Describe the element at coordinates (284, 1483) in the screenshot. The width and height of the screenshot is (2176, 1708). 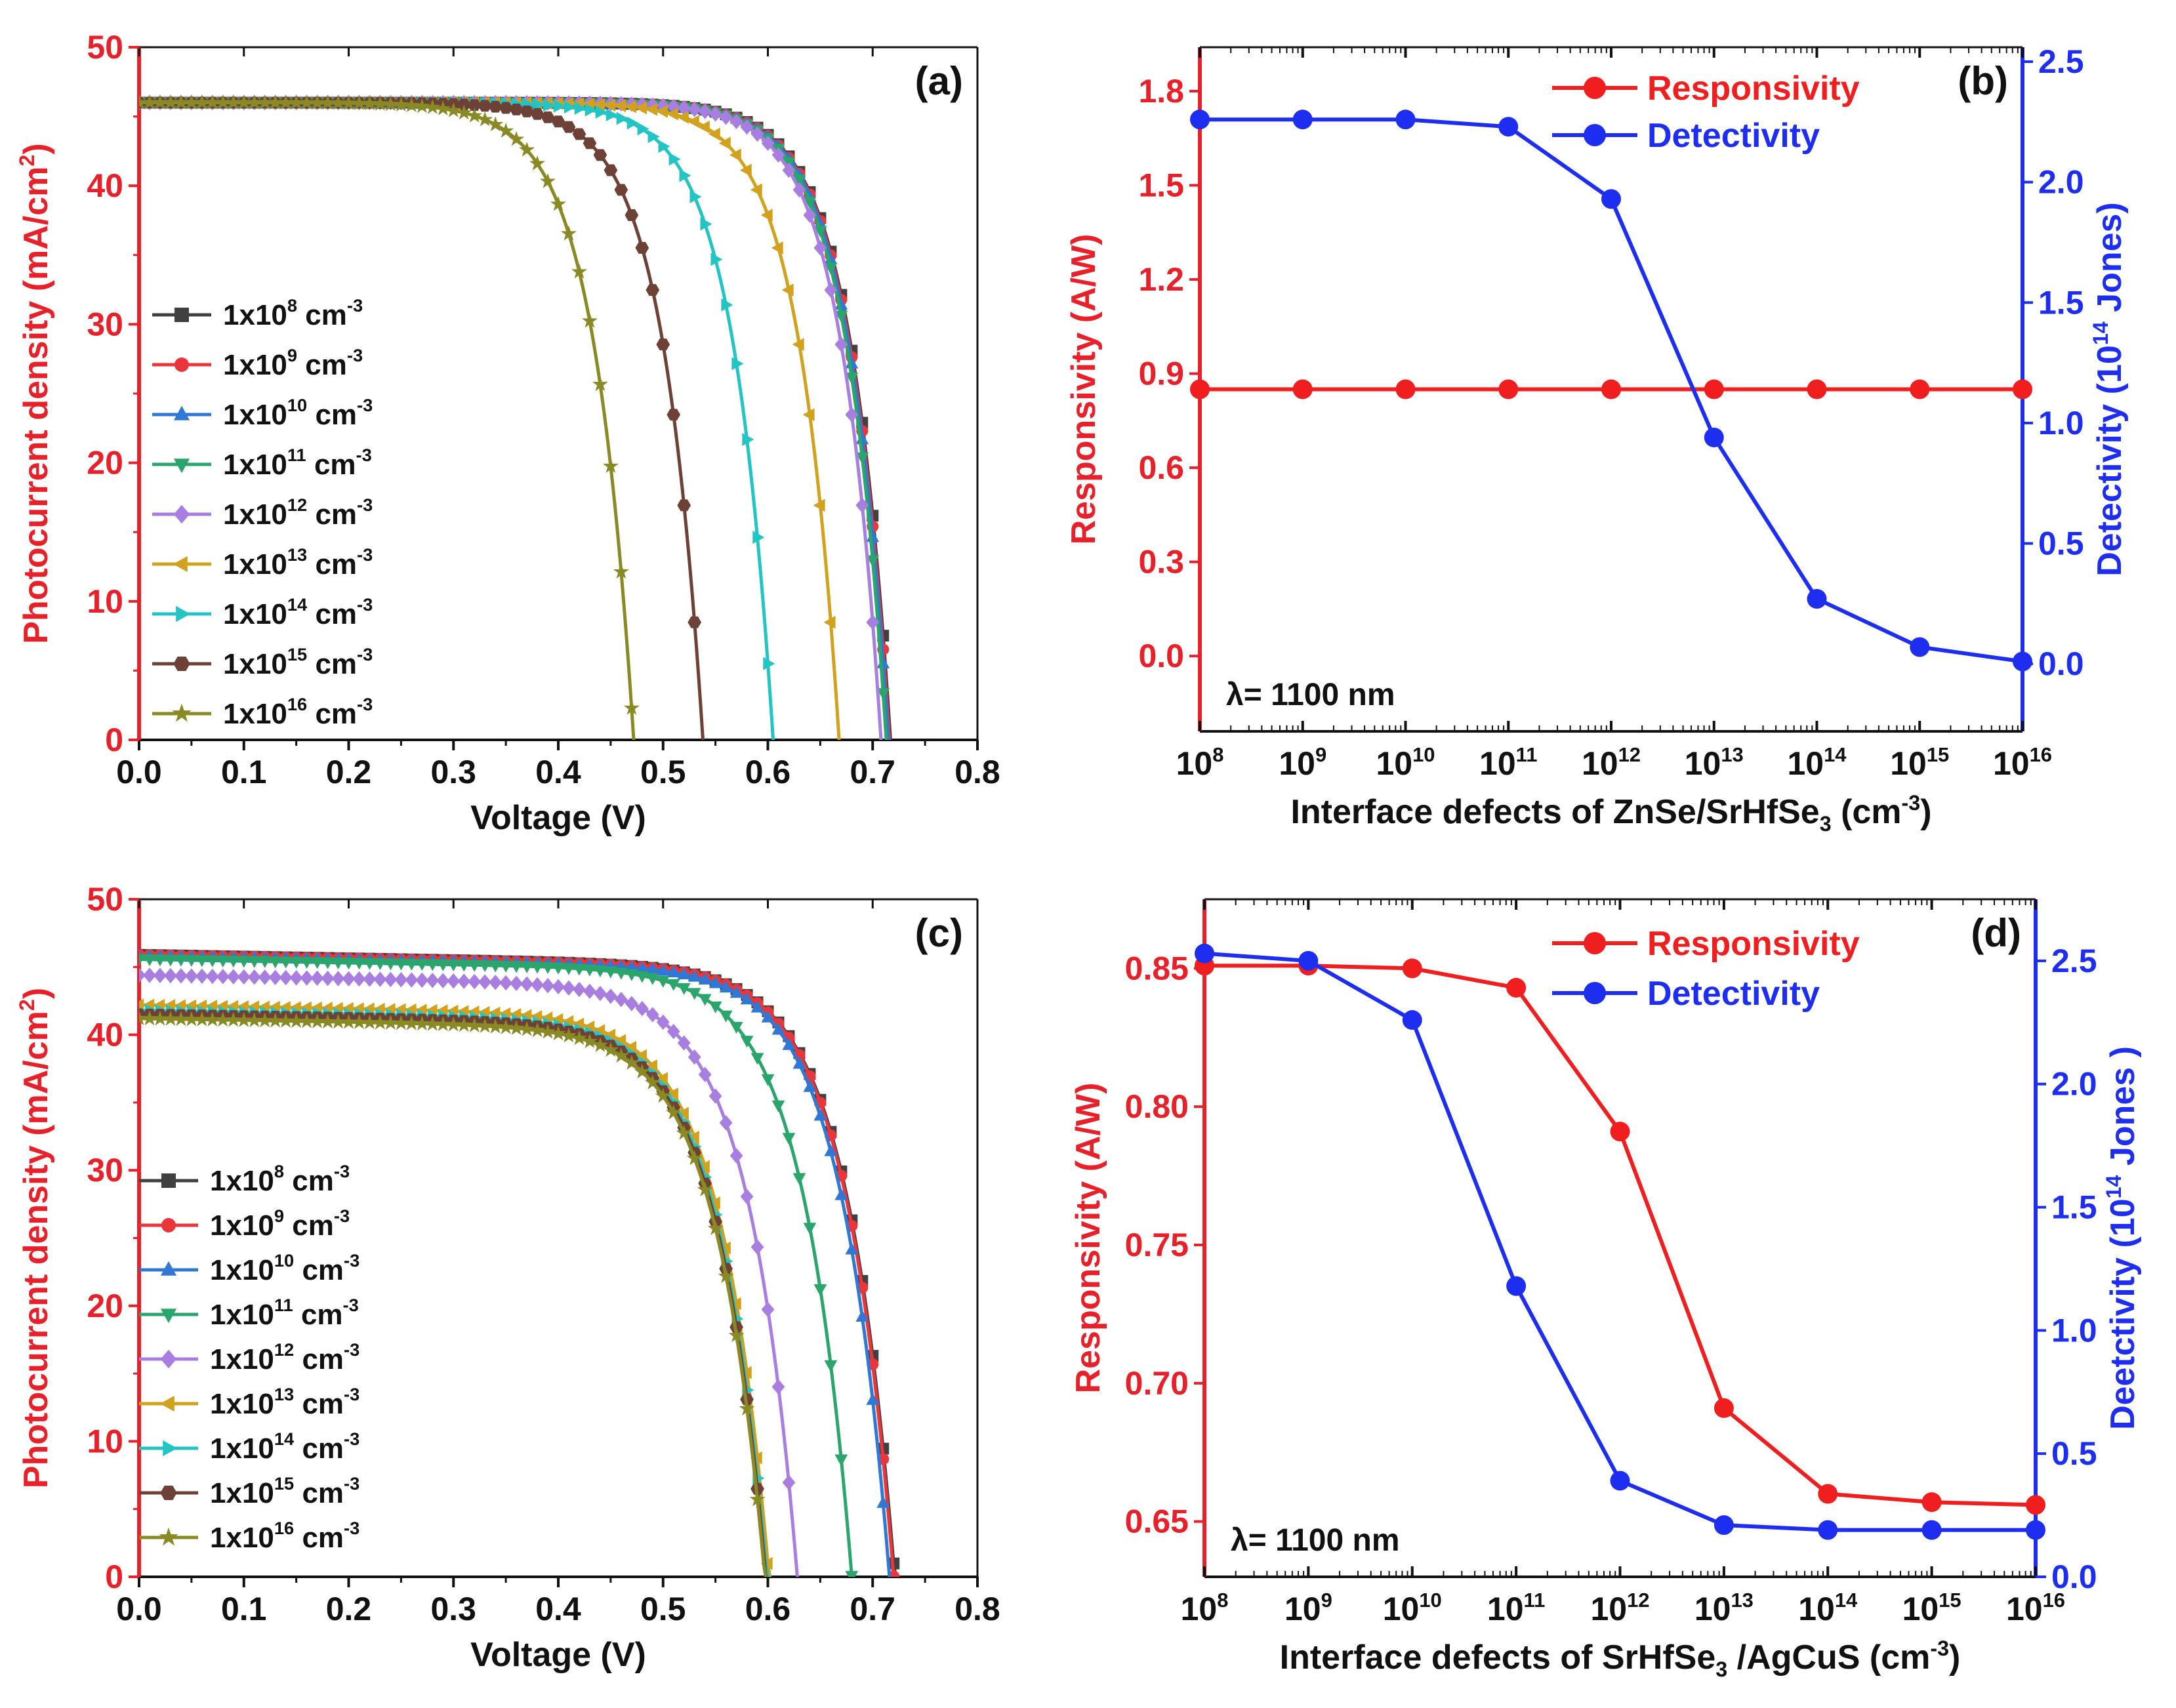
I see `legend-label-part: 15` at that location.